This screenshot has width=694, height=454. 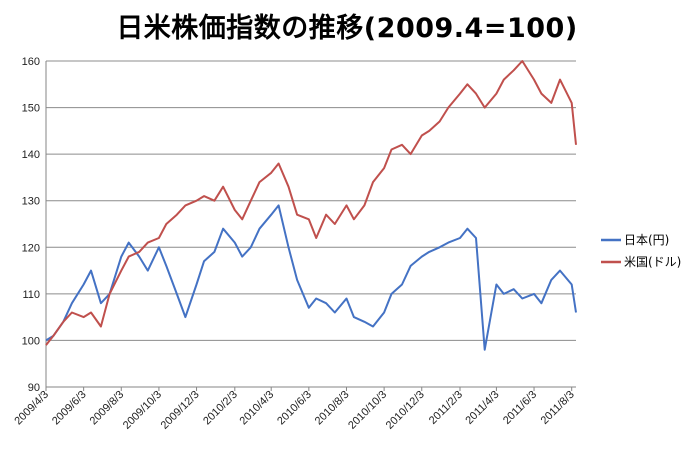 I want to click on x-tick-label: 2009/8/3, so click(x=107, y=408).